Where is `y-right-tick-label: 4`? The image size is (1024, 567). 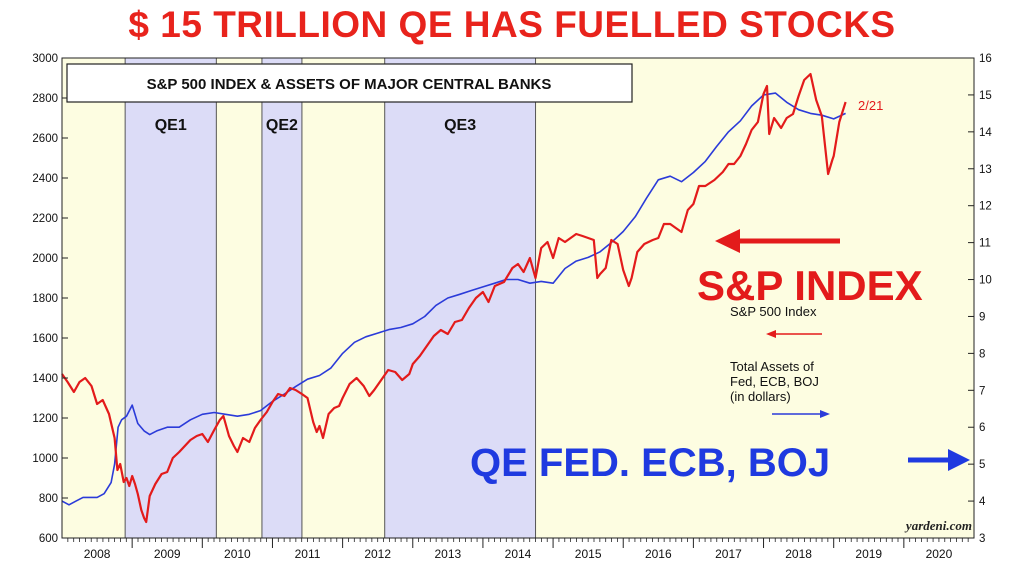
y-right-tick-label: 4 is located at coordinates (982, 502).